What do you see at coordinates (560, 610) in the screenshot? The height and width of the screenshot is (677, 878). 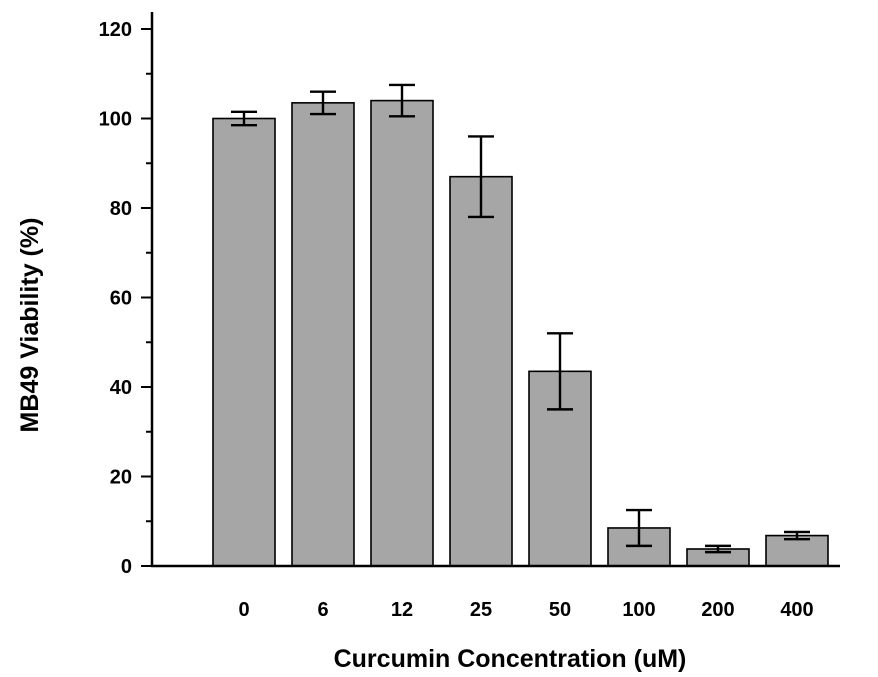 I see `x-tick-label-50: 50` at bounding box center [560, 610].